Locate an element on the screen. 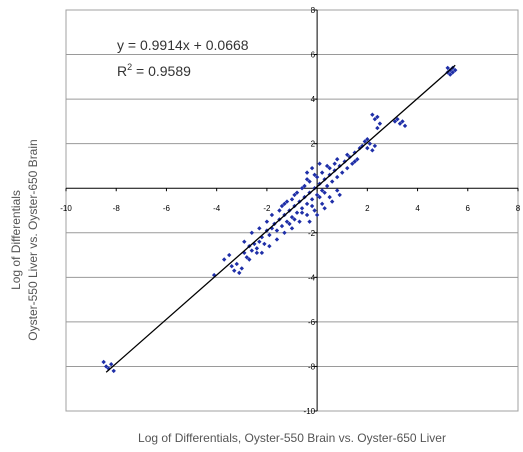  y-tick-label: -8 is located at coordinates (312, 366).